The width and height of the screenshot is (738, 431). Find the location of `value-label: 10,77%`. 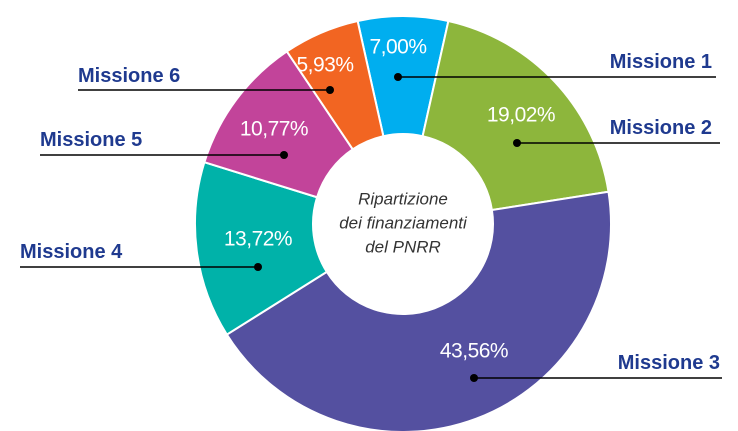

value-label: 10,77% is located at coordinates (274, 129).